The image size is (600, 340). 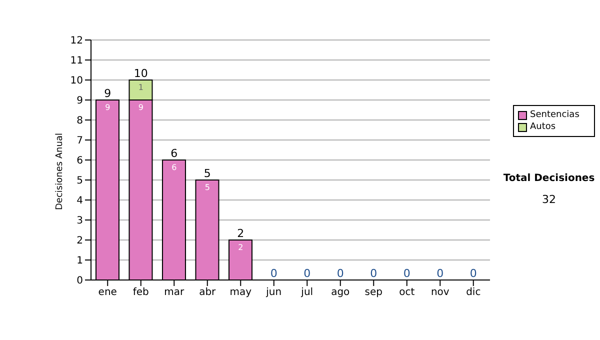 What do you see at coordinates (549, 199) in the screenshot?
I see `text: 32` at bounding box center [549, 199].